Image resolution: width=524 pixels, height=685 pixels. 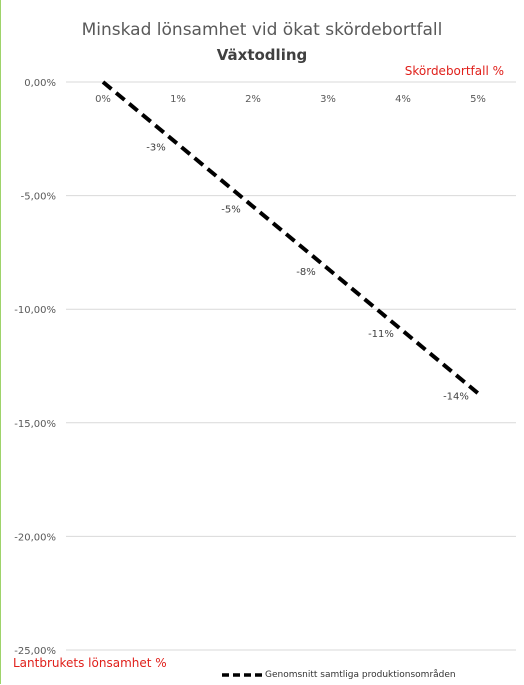 I want to click on data-label-0: -3%, so click(x=155, y=147).